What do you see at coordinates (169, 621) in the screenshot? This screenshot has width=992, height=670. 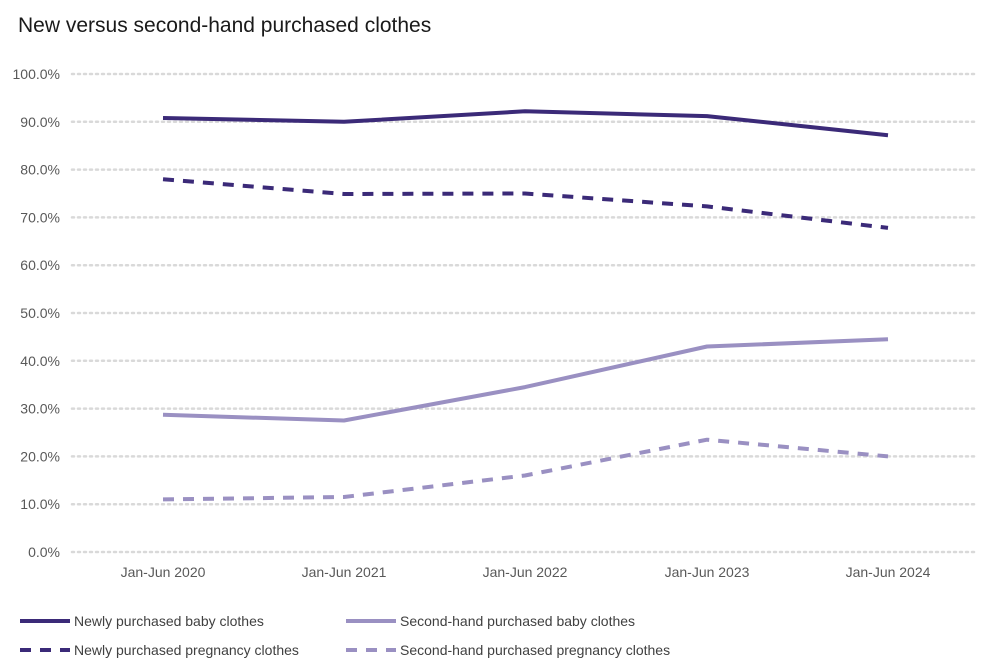 I see `legend-label: Newly purchased baby clothes` at bounding box center [169, 621].